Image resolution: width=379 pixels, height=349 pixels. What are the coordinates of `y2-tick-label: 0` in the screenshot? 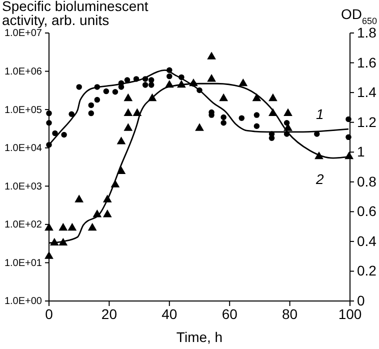 It's located at (361, 300).